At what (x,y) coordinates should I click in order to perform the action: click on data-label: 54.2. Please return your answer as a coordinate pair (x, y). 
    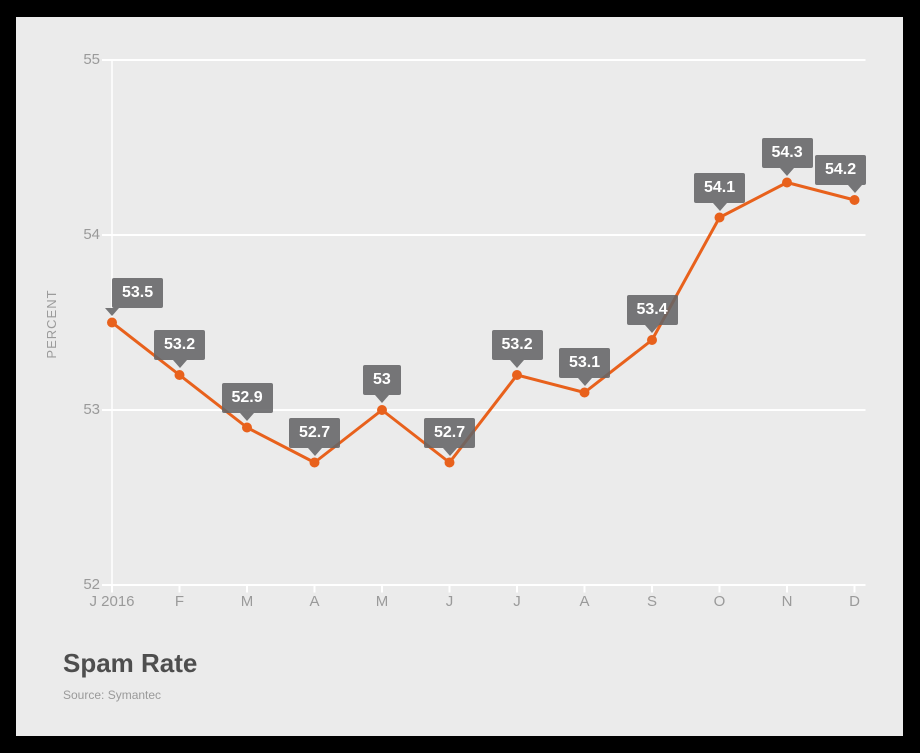
    Looking at the image, I should click on (841, 174).